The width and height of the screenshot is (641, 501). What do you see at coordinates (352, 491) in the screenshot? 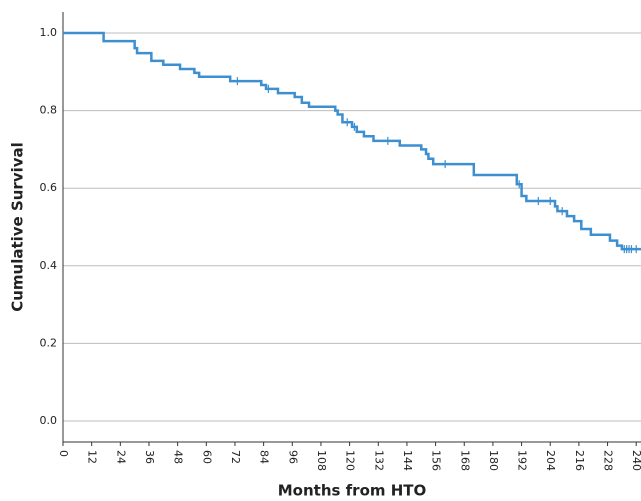
I see `x-axis-title: Months from HTO` at bounding box center [352, 491].